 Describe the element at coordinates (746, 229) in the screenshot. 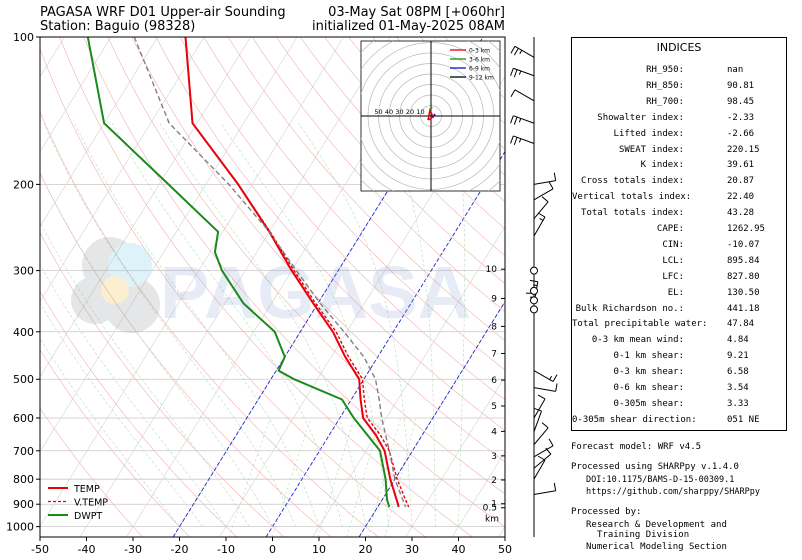

I see `index-value: 1262.95` at that location.